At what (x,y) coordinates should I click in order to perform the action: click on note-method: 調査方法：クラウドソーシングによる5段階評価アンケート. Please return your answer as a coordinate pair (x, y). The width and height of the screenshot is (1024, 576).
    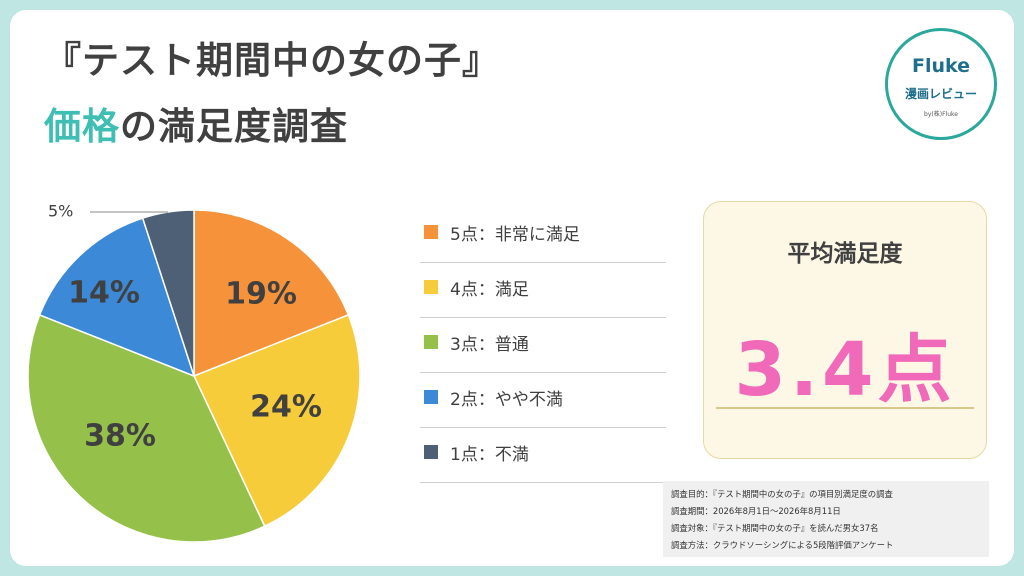
    Looking at the image, I should click on (782, 545).